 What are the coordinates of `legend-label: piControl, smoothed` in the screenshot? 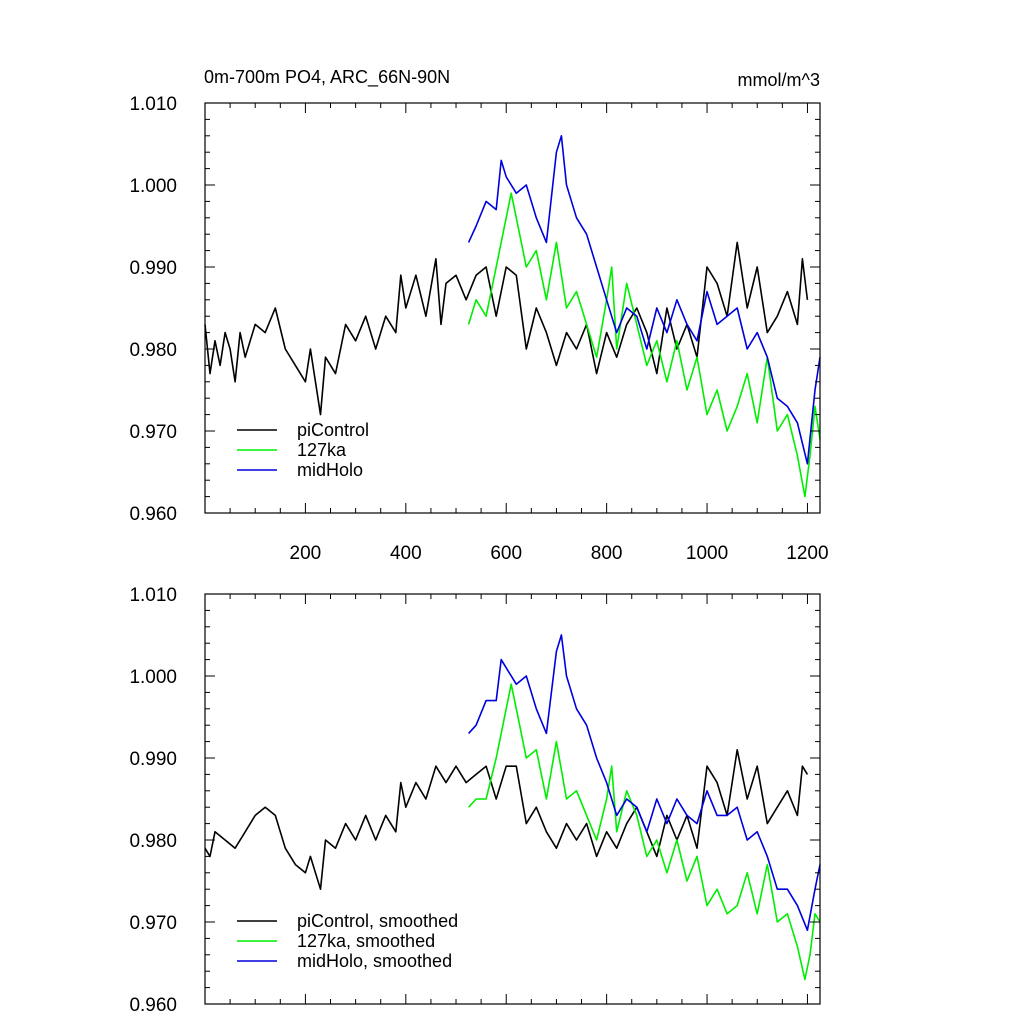 It's located at (377, 921).